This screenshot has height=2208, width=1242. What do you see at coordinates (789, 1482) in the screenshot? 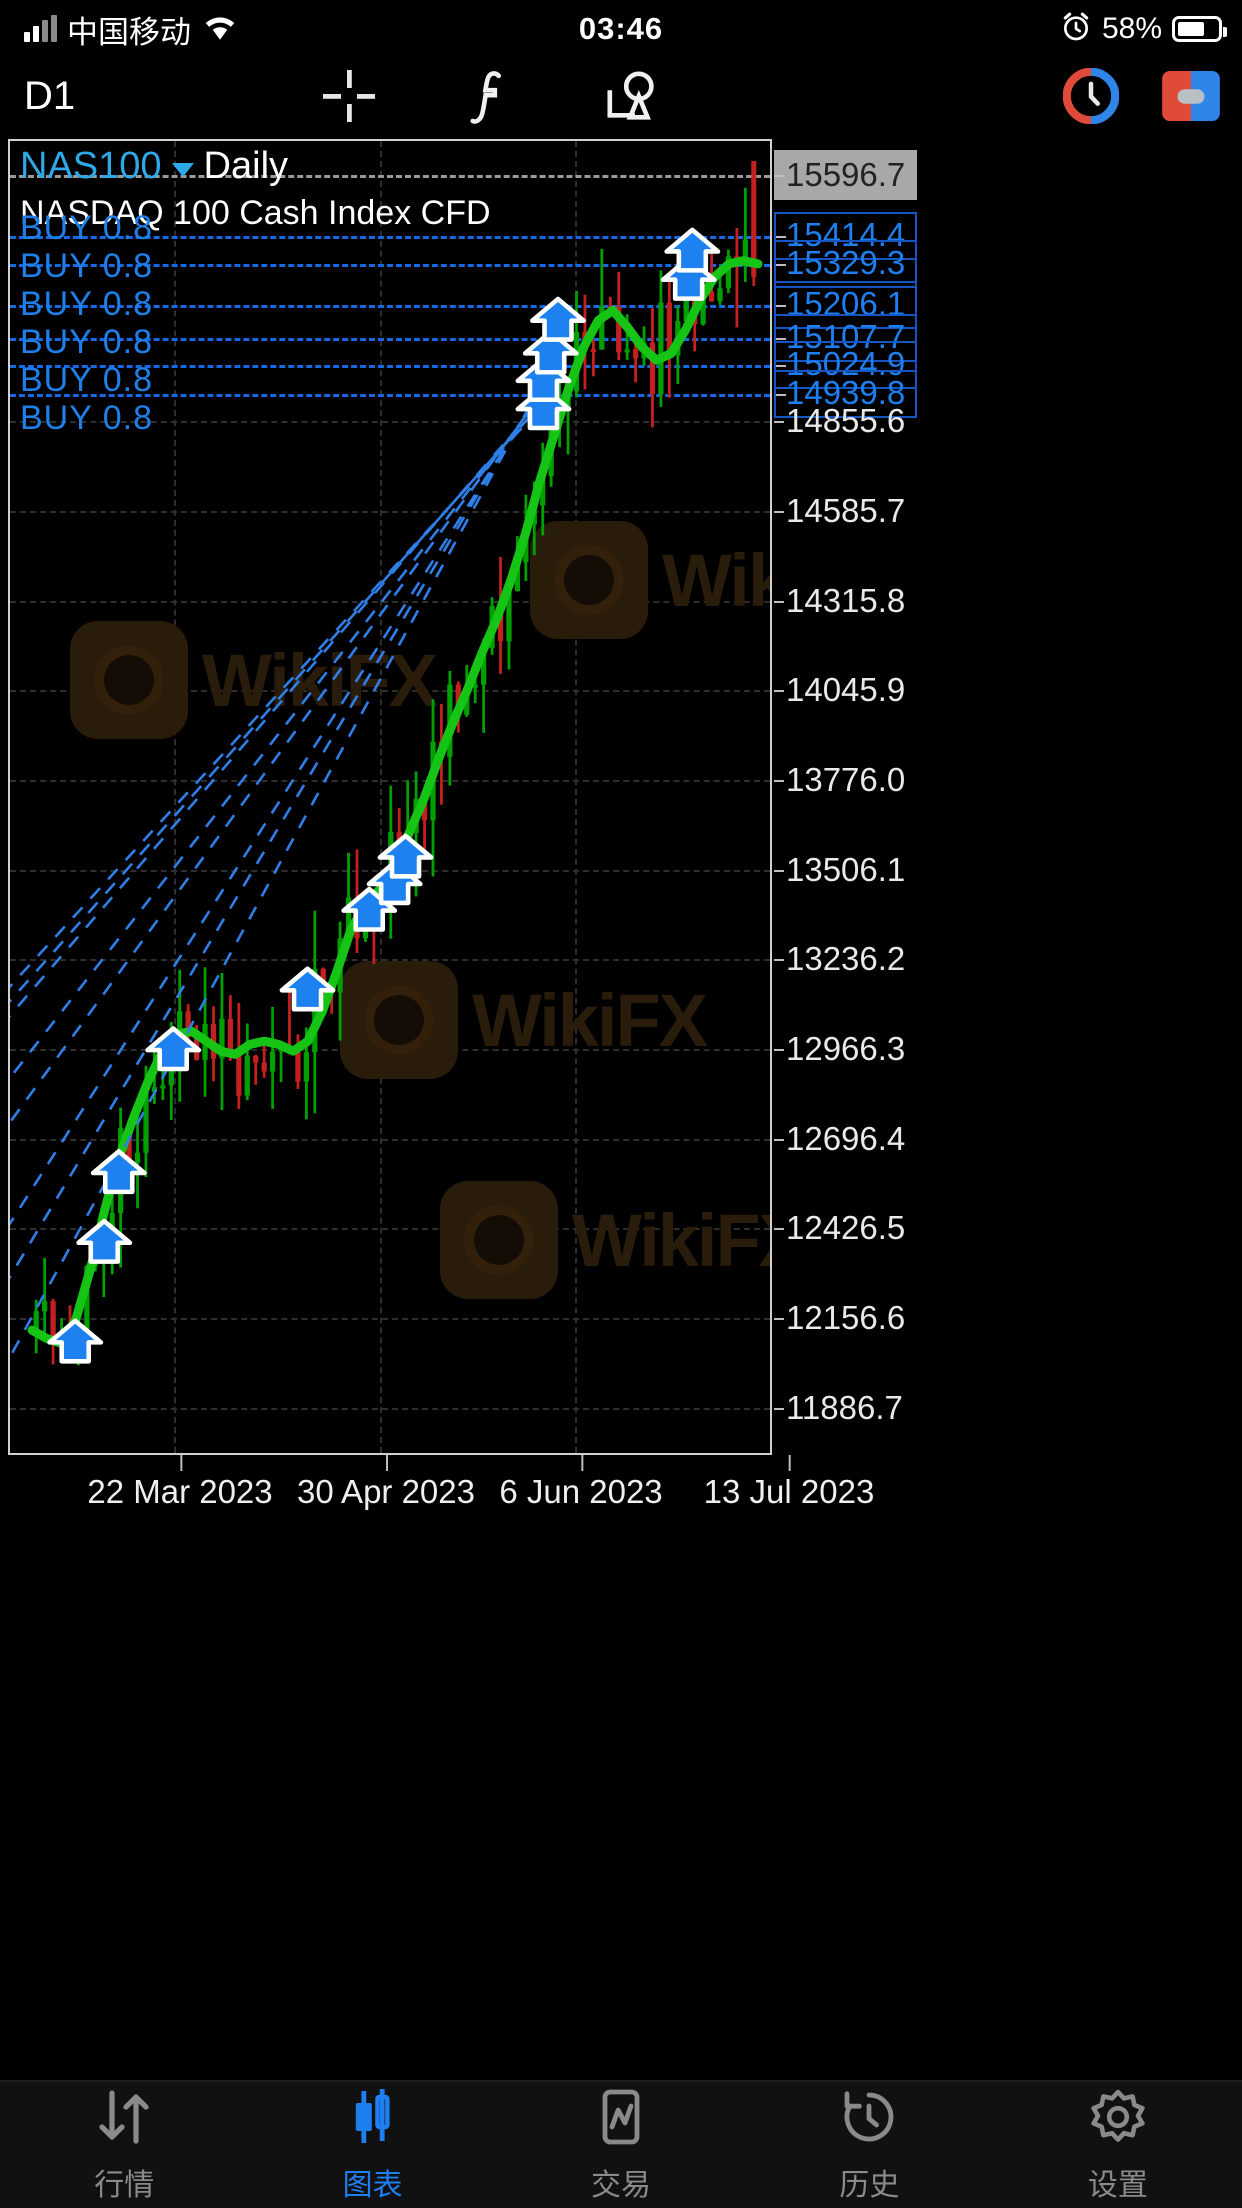
I see `time-axis-tick: 13 Jul 2023` at bounding box center [789, 1482].